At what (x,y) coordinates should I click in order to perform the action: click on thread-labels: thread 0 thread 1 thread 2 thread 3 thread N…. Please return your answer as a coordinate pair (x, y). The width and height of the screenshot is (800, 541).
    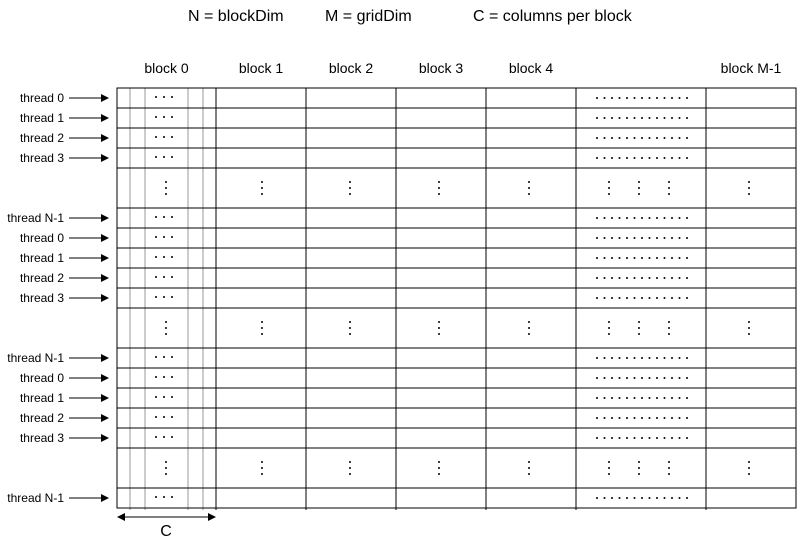
    Looking at the image, I should click on (58, 298).